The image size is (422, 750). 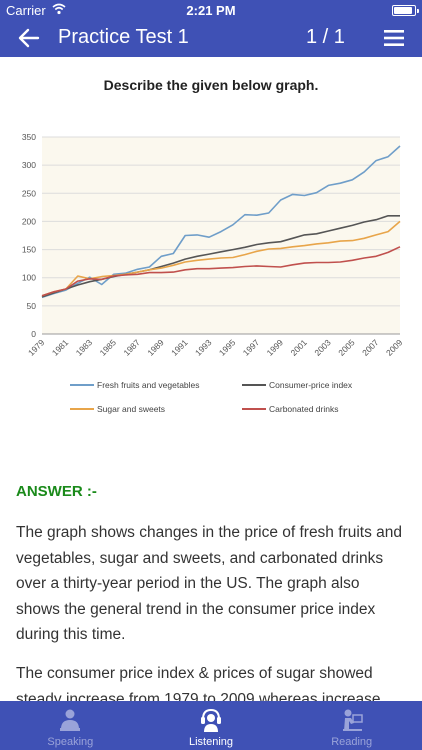 I want to click on x-tick-label: 2007, so click(x=370, y=347).